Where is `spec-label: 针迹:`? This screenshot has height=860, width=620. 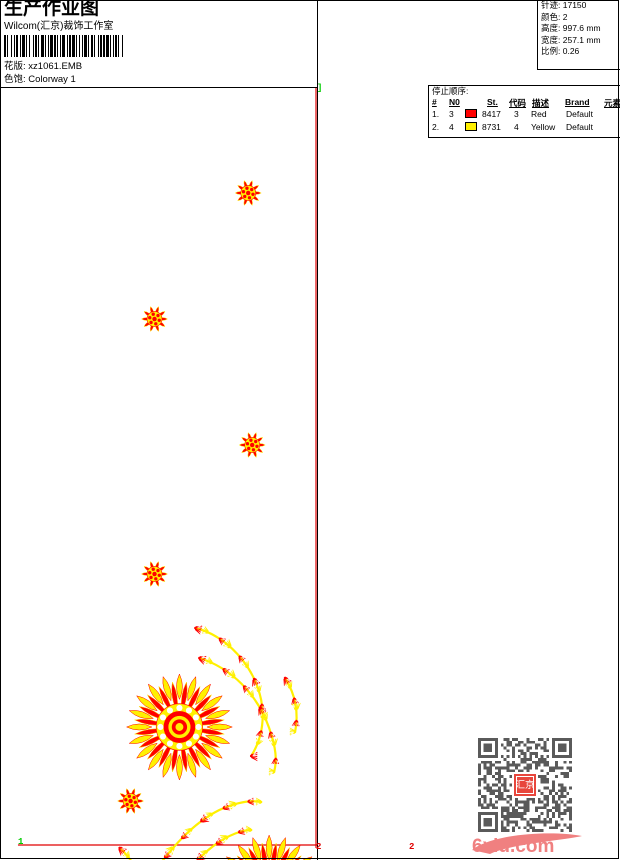 spec-label: 针迹: is located at coordinates (551, 5).